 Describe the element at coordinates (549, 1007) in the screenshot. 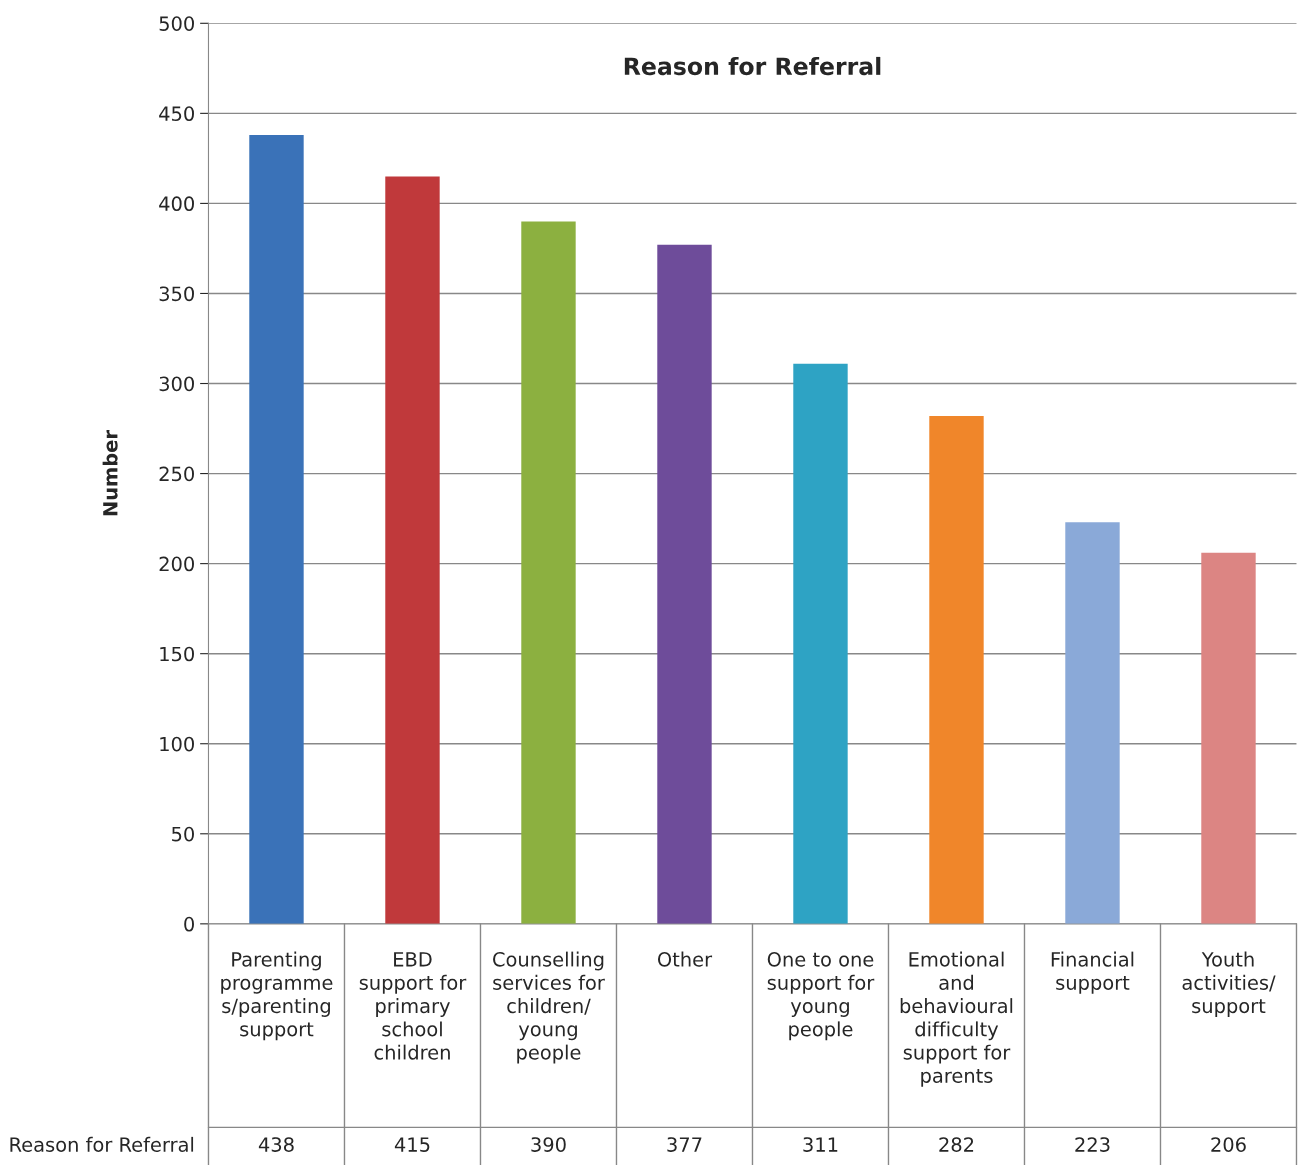

I see `x-tick-label: Counselling services for children/ young people` at that location.